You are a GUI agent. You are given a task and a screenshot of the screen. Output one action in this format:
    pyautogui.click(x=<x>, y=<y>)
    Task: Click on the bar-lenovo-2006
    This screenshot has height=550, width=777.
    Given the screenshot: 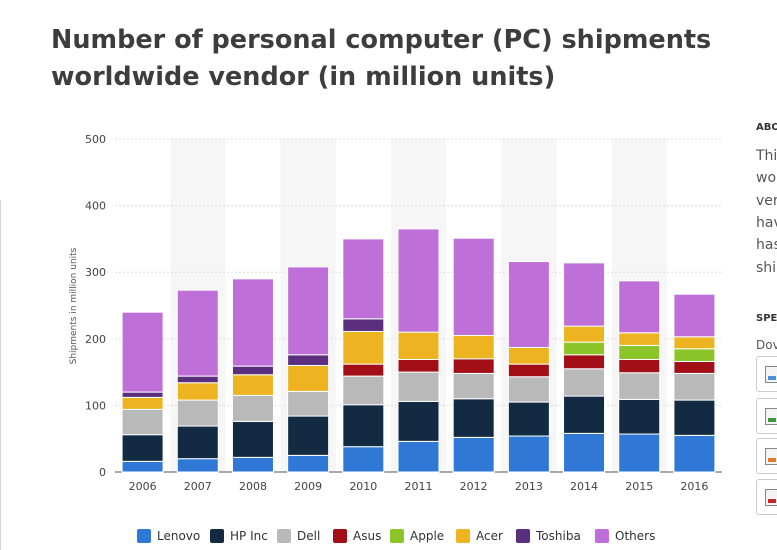 What is the action you would take?
    pyautogui.click(x=142, y=466)
    